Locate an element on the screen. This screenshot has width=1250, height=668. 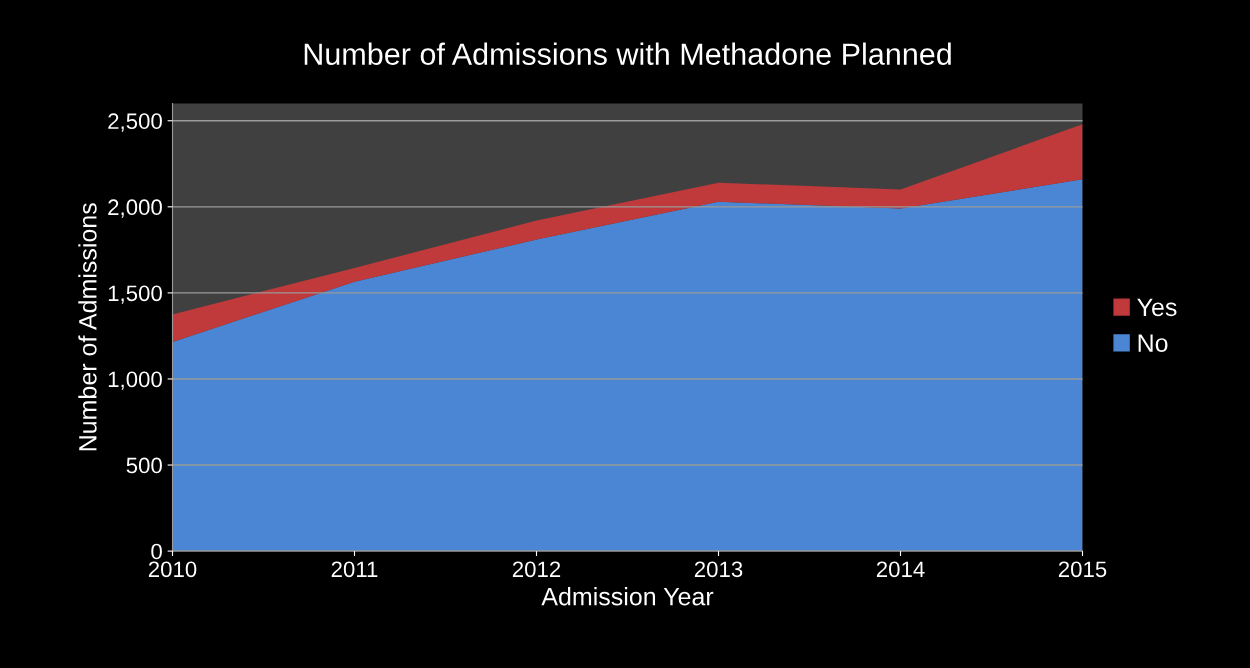
x-tick-label: 2011 is located at coordinates (354, 569).